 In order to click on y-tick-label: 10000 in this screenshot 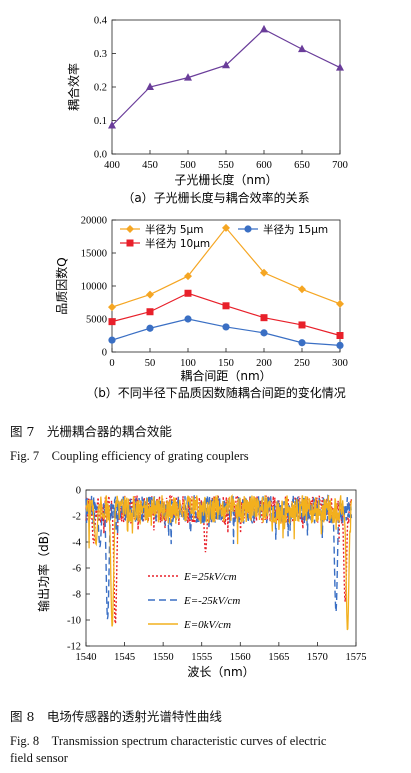, I will do `click(94, 287)`.